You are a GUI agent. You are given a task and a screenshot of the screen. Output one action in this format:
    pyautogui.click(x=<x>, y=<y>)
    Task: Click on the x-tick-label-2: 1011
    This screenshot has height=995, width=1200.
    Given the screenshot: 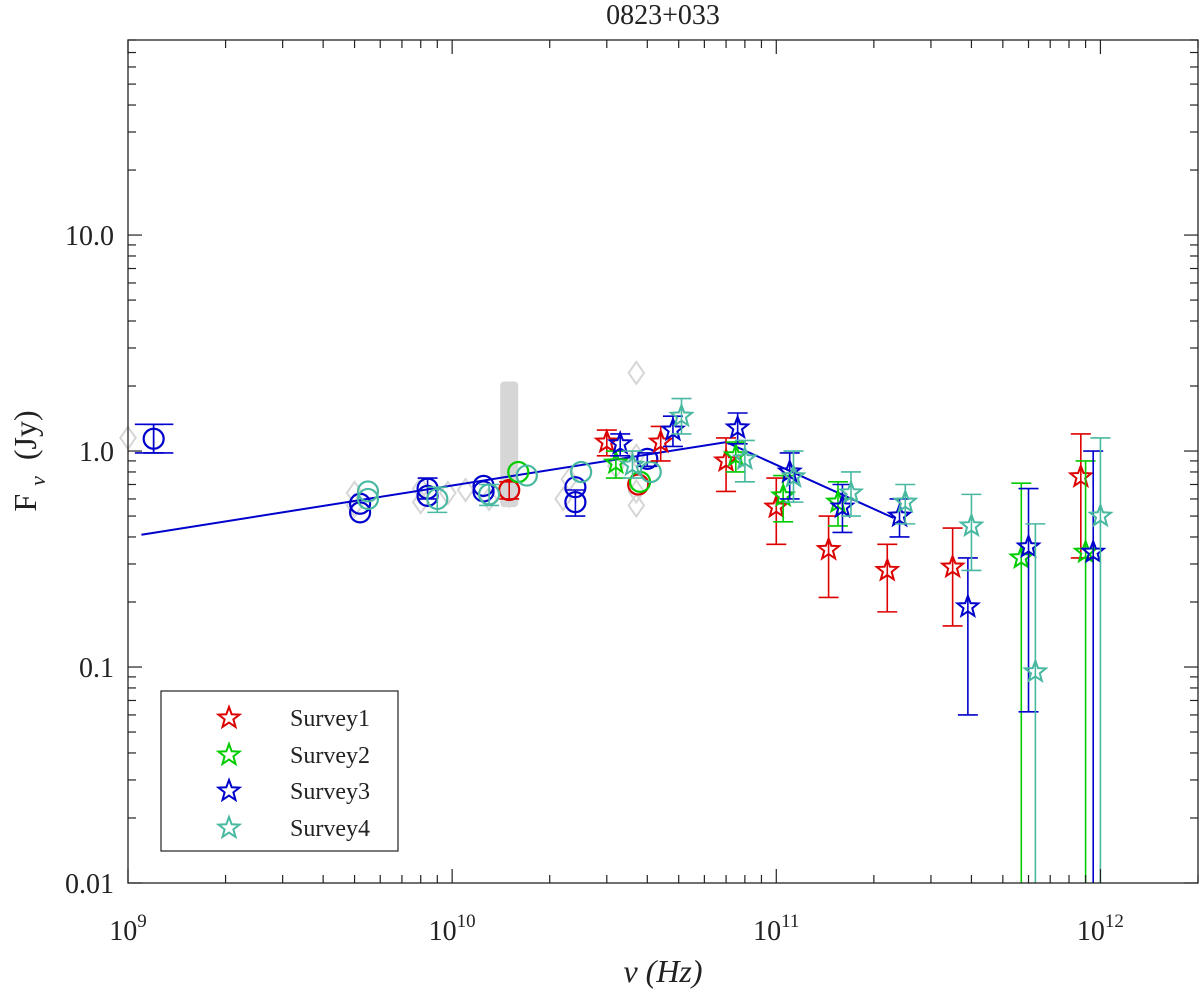 What is the action you would take?
    pyautogui.click(x=776, y=929)
    